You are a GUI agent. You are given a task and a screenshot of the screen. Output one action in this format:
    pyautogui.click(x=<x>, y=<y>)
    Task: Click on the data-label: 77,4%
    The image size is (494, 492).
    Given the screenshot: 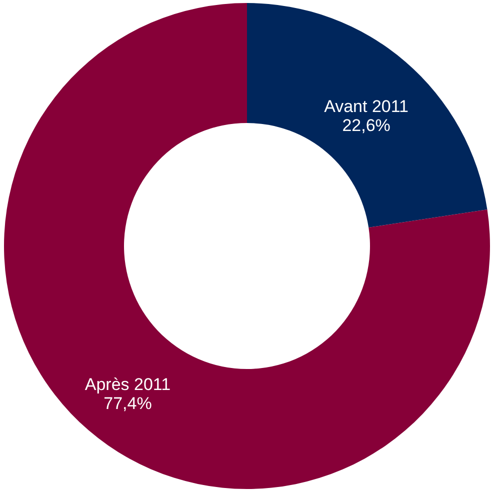 What is the action you would take?
    pyautogui.click(x=128, y=403)
    